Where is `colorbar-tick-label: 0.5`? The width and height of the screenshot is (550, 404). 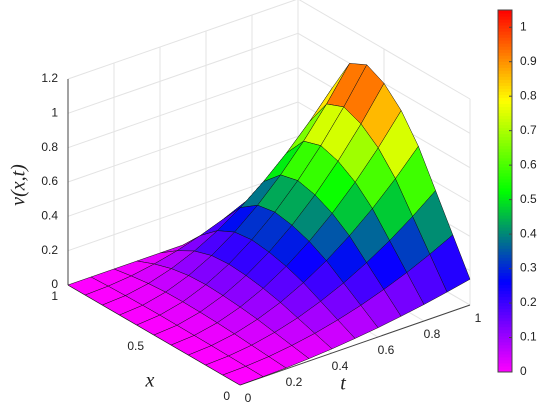
colorbar-tick-label: 0.5 is located at coordinates (528, 199).